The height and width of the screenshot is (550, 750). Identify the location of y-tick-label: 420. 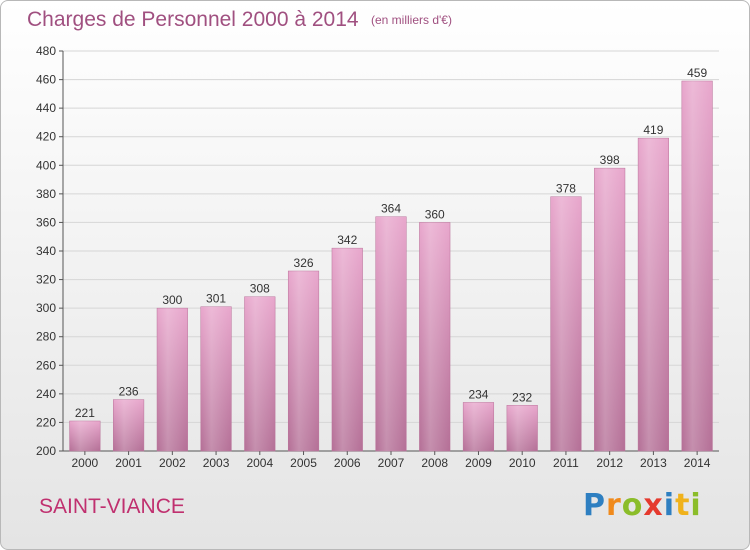
(46, 137).